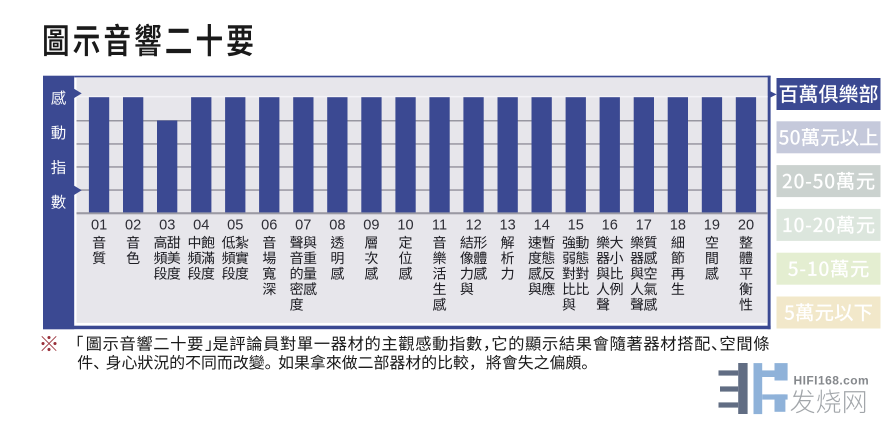 This screenshot has width=890, height=426. I want to click on svg-text: 10, so click(405, 225).